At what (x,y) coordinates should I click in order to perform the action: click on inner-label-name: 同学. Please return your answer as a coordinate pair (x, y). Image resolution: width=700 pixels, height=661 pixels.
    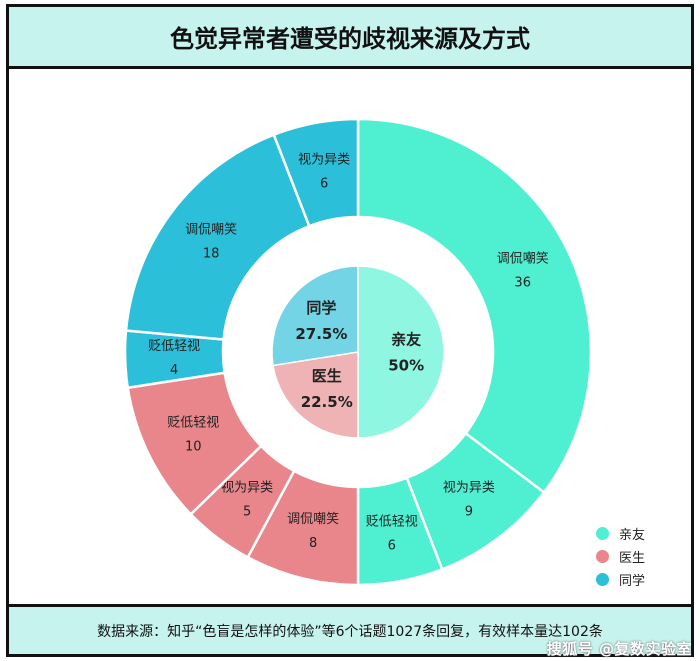
    Looking at the image, I should click on (321, 308).